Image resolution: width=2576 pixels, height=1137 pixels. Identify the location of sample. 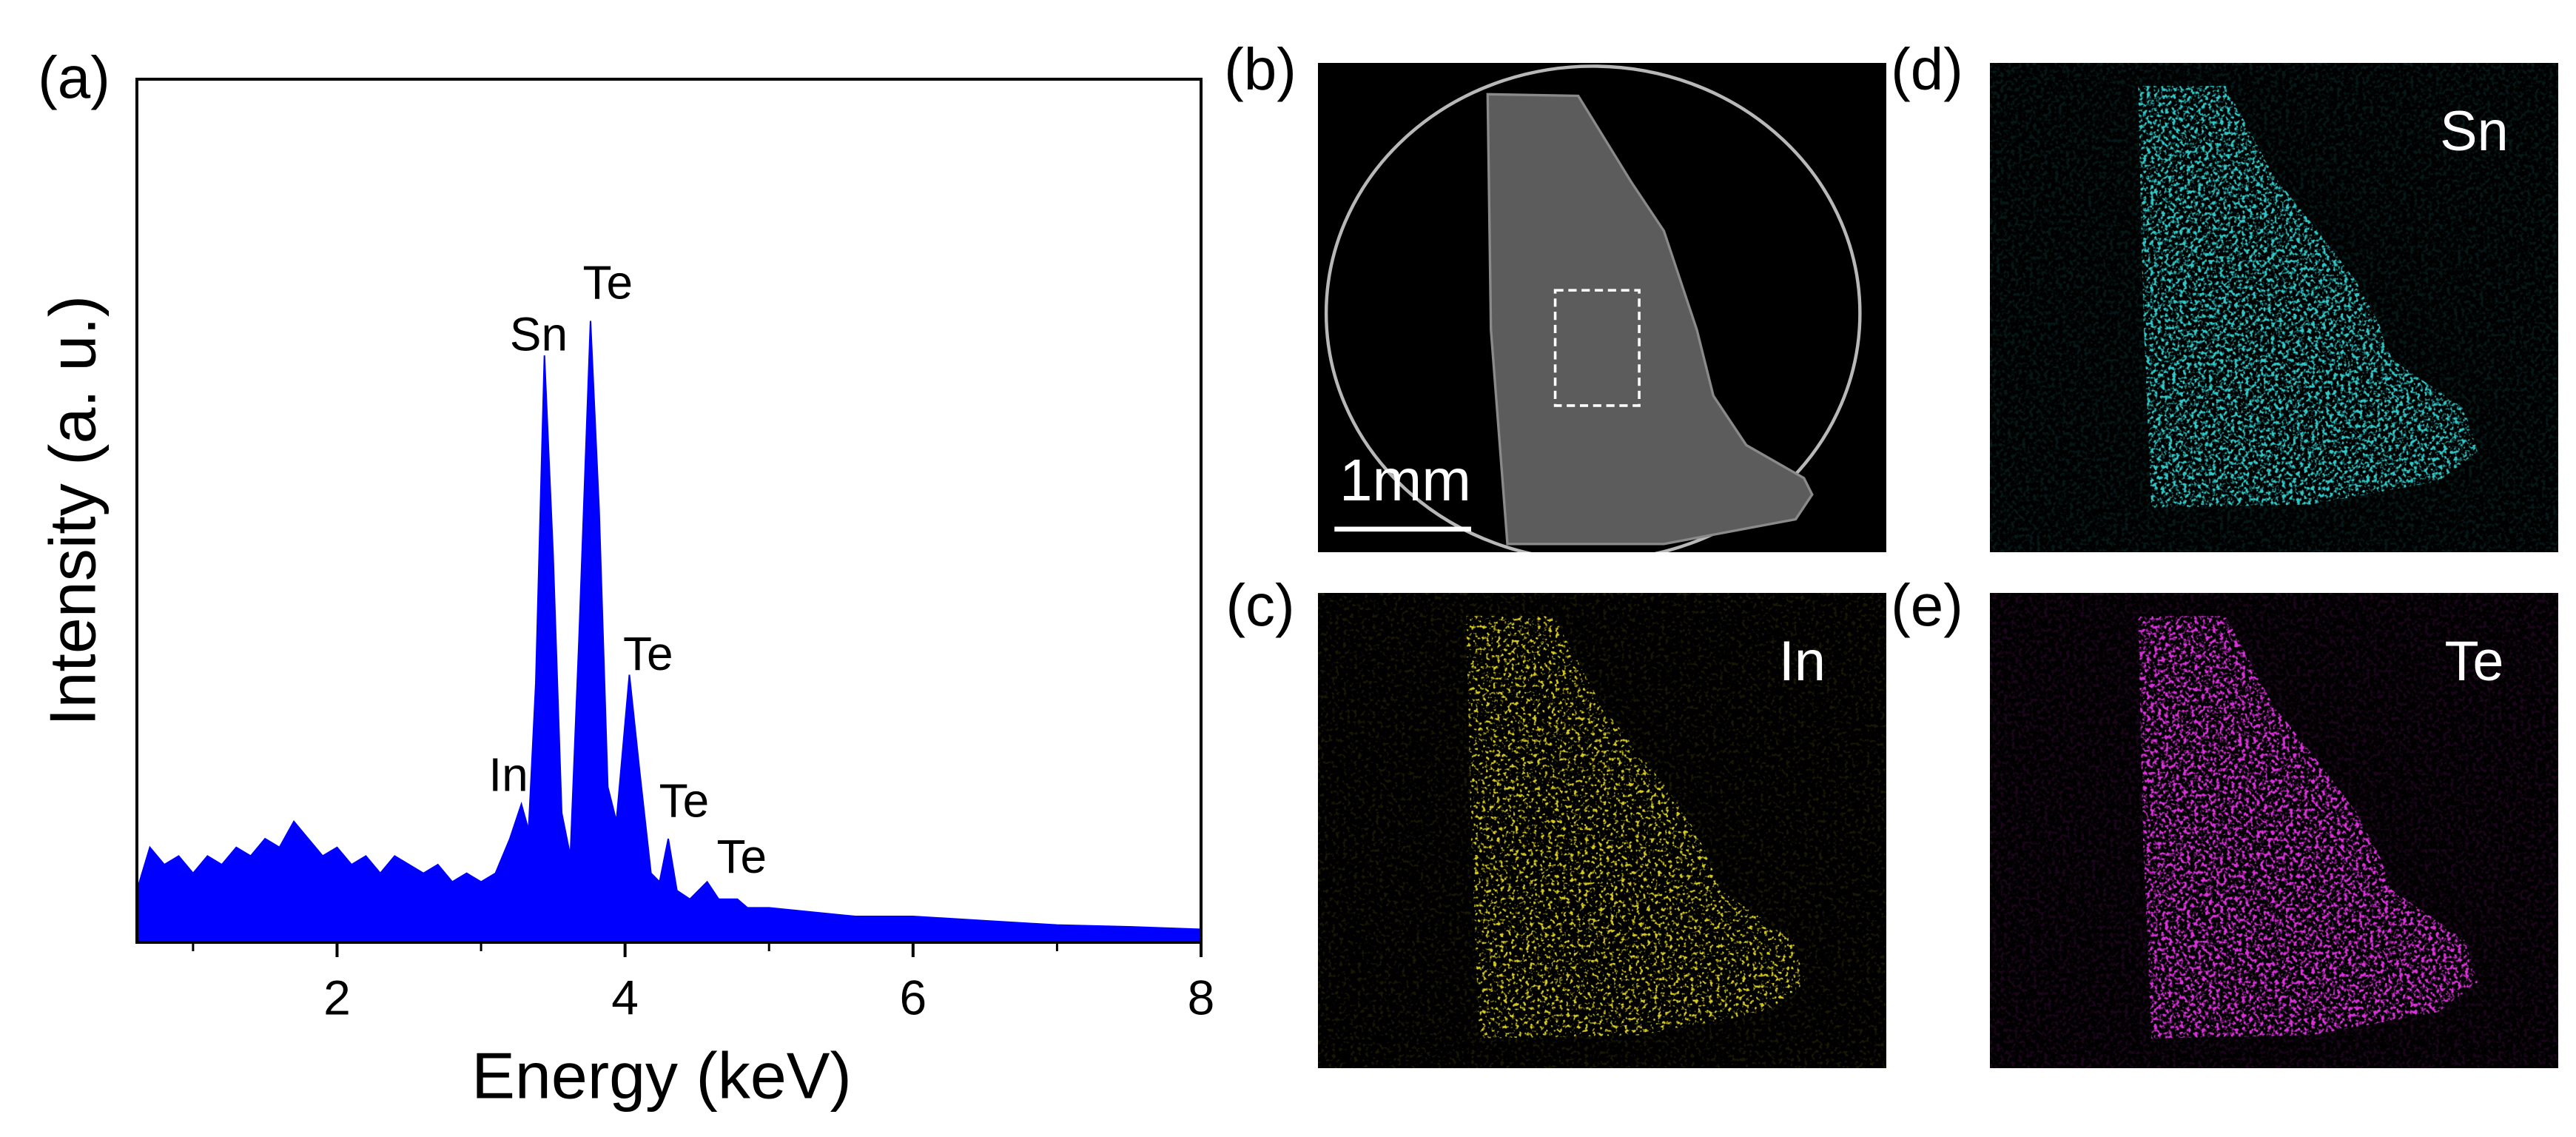
(1650, 319).